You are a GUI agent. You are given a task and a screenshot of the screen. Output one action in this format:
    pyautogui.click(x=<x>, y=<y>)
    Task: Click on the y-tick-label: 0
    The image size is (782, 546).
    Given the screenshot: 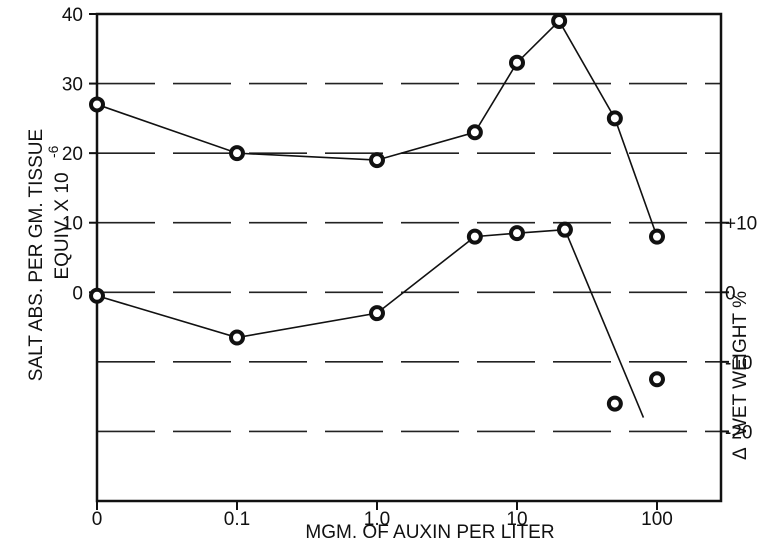 What is the action you would take?
    pyautogui.click(x=77, y=293)
    